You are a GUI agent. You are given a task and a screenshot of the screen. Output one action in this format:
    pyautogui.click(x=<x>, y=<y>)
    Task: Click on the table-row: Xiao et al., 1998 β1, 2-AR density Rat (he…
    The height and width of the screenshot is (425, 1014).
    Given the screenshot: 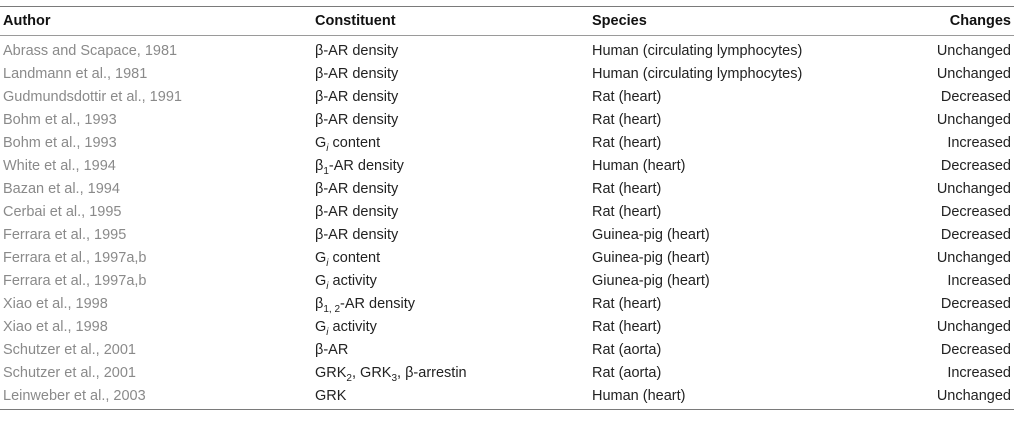 What is the action you would take?
    pyautogui.click(x=507, y=303)
    